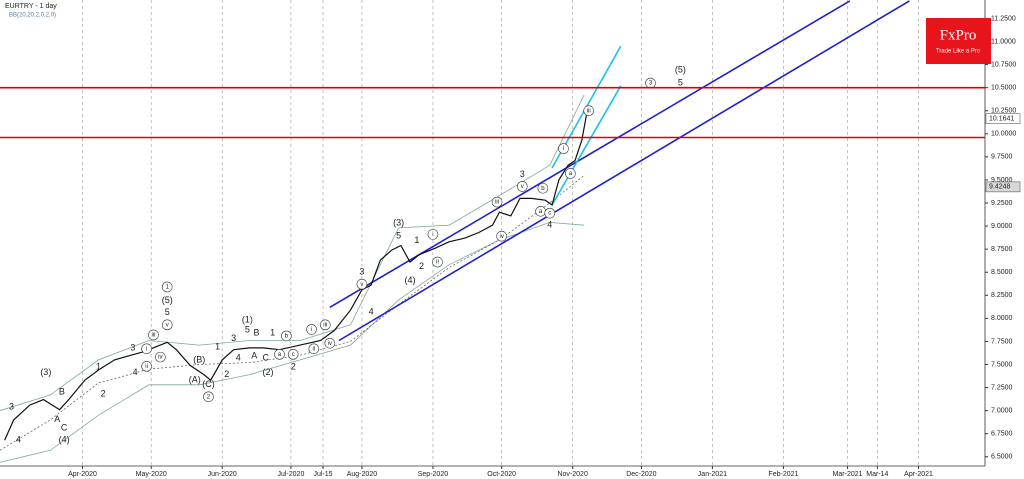 This screenshot has width=1024, height=479. I want to click on y-tick-label: 8.5000, so click(1002, 272).